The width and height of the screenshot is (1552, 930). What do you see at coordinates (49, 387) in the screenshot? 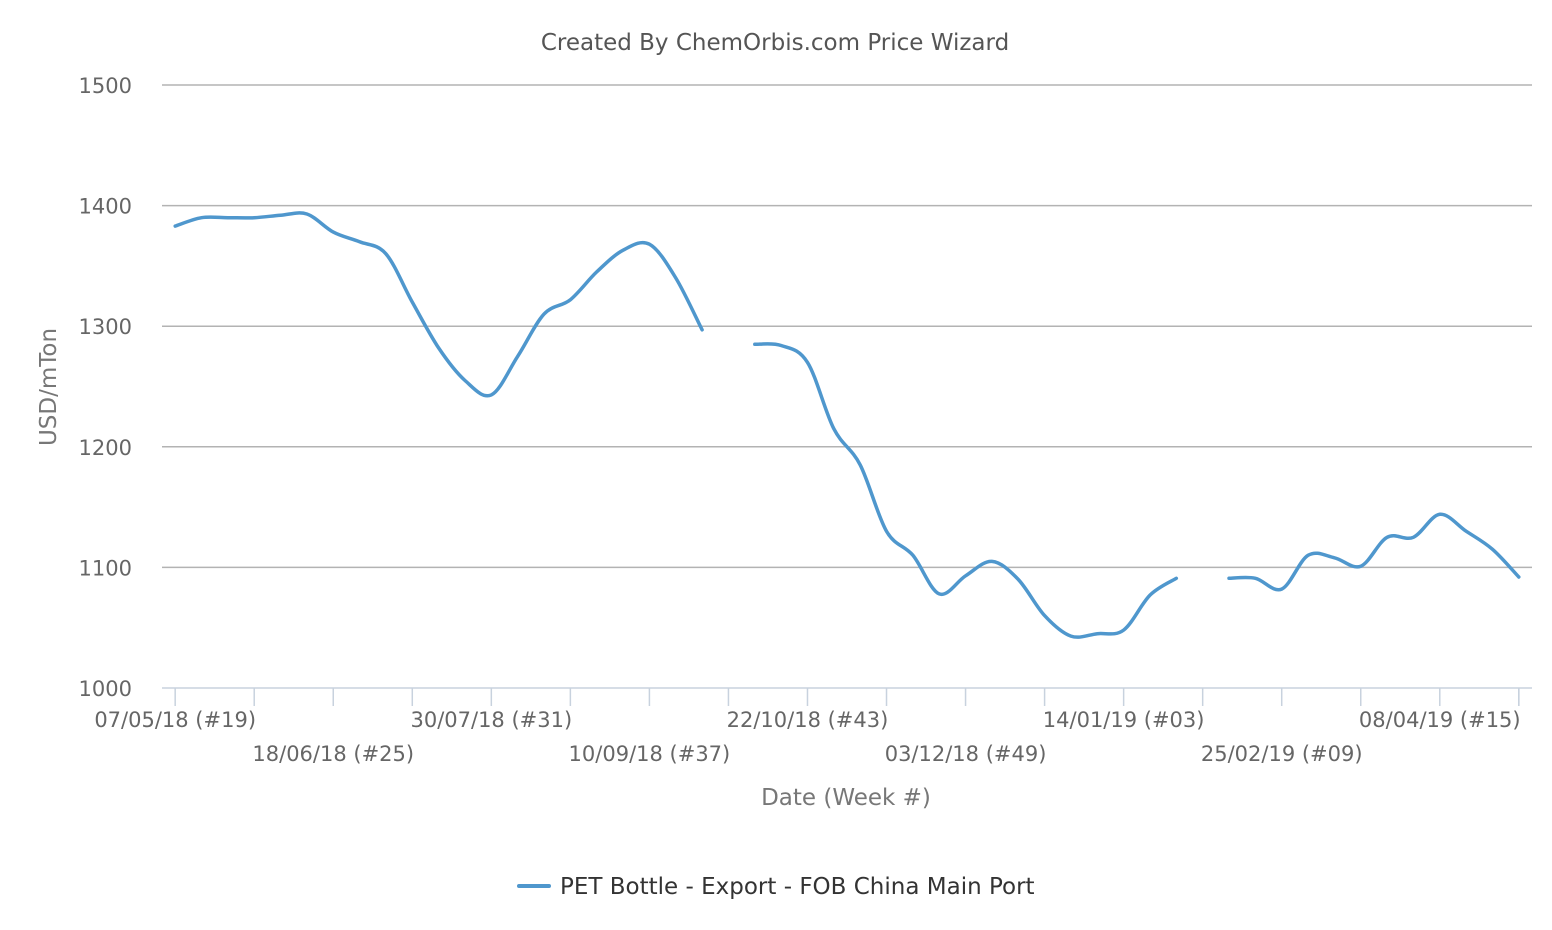
I see `y-axis-title: USD/mTon` at bounding box center [49, 387].